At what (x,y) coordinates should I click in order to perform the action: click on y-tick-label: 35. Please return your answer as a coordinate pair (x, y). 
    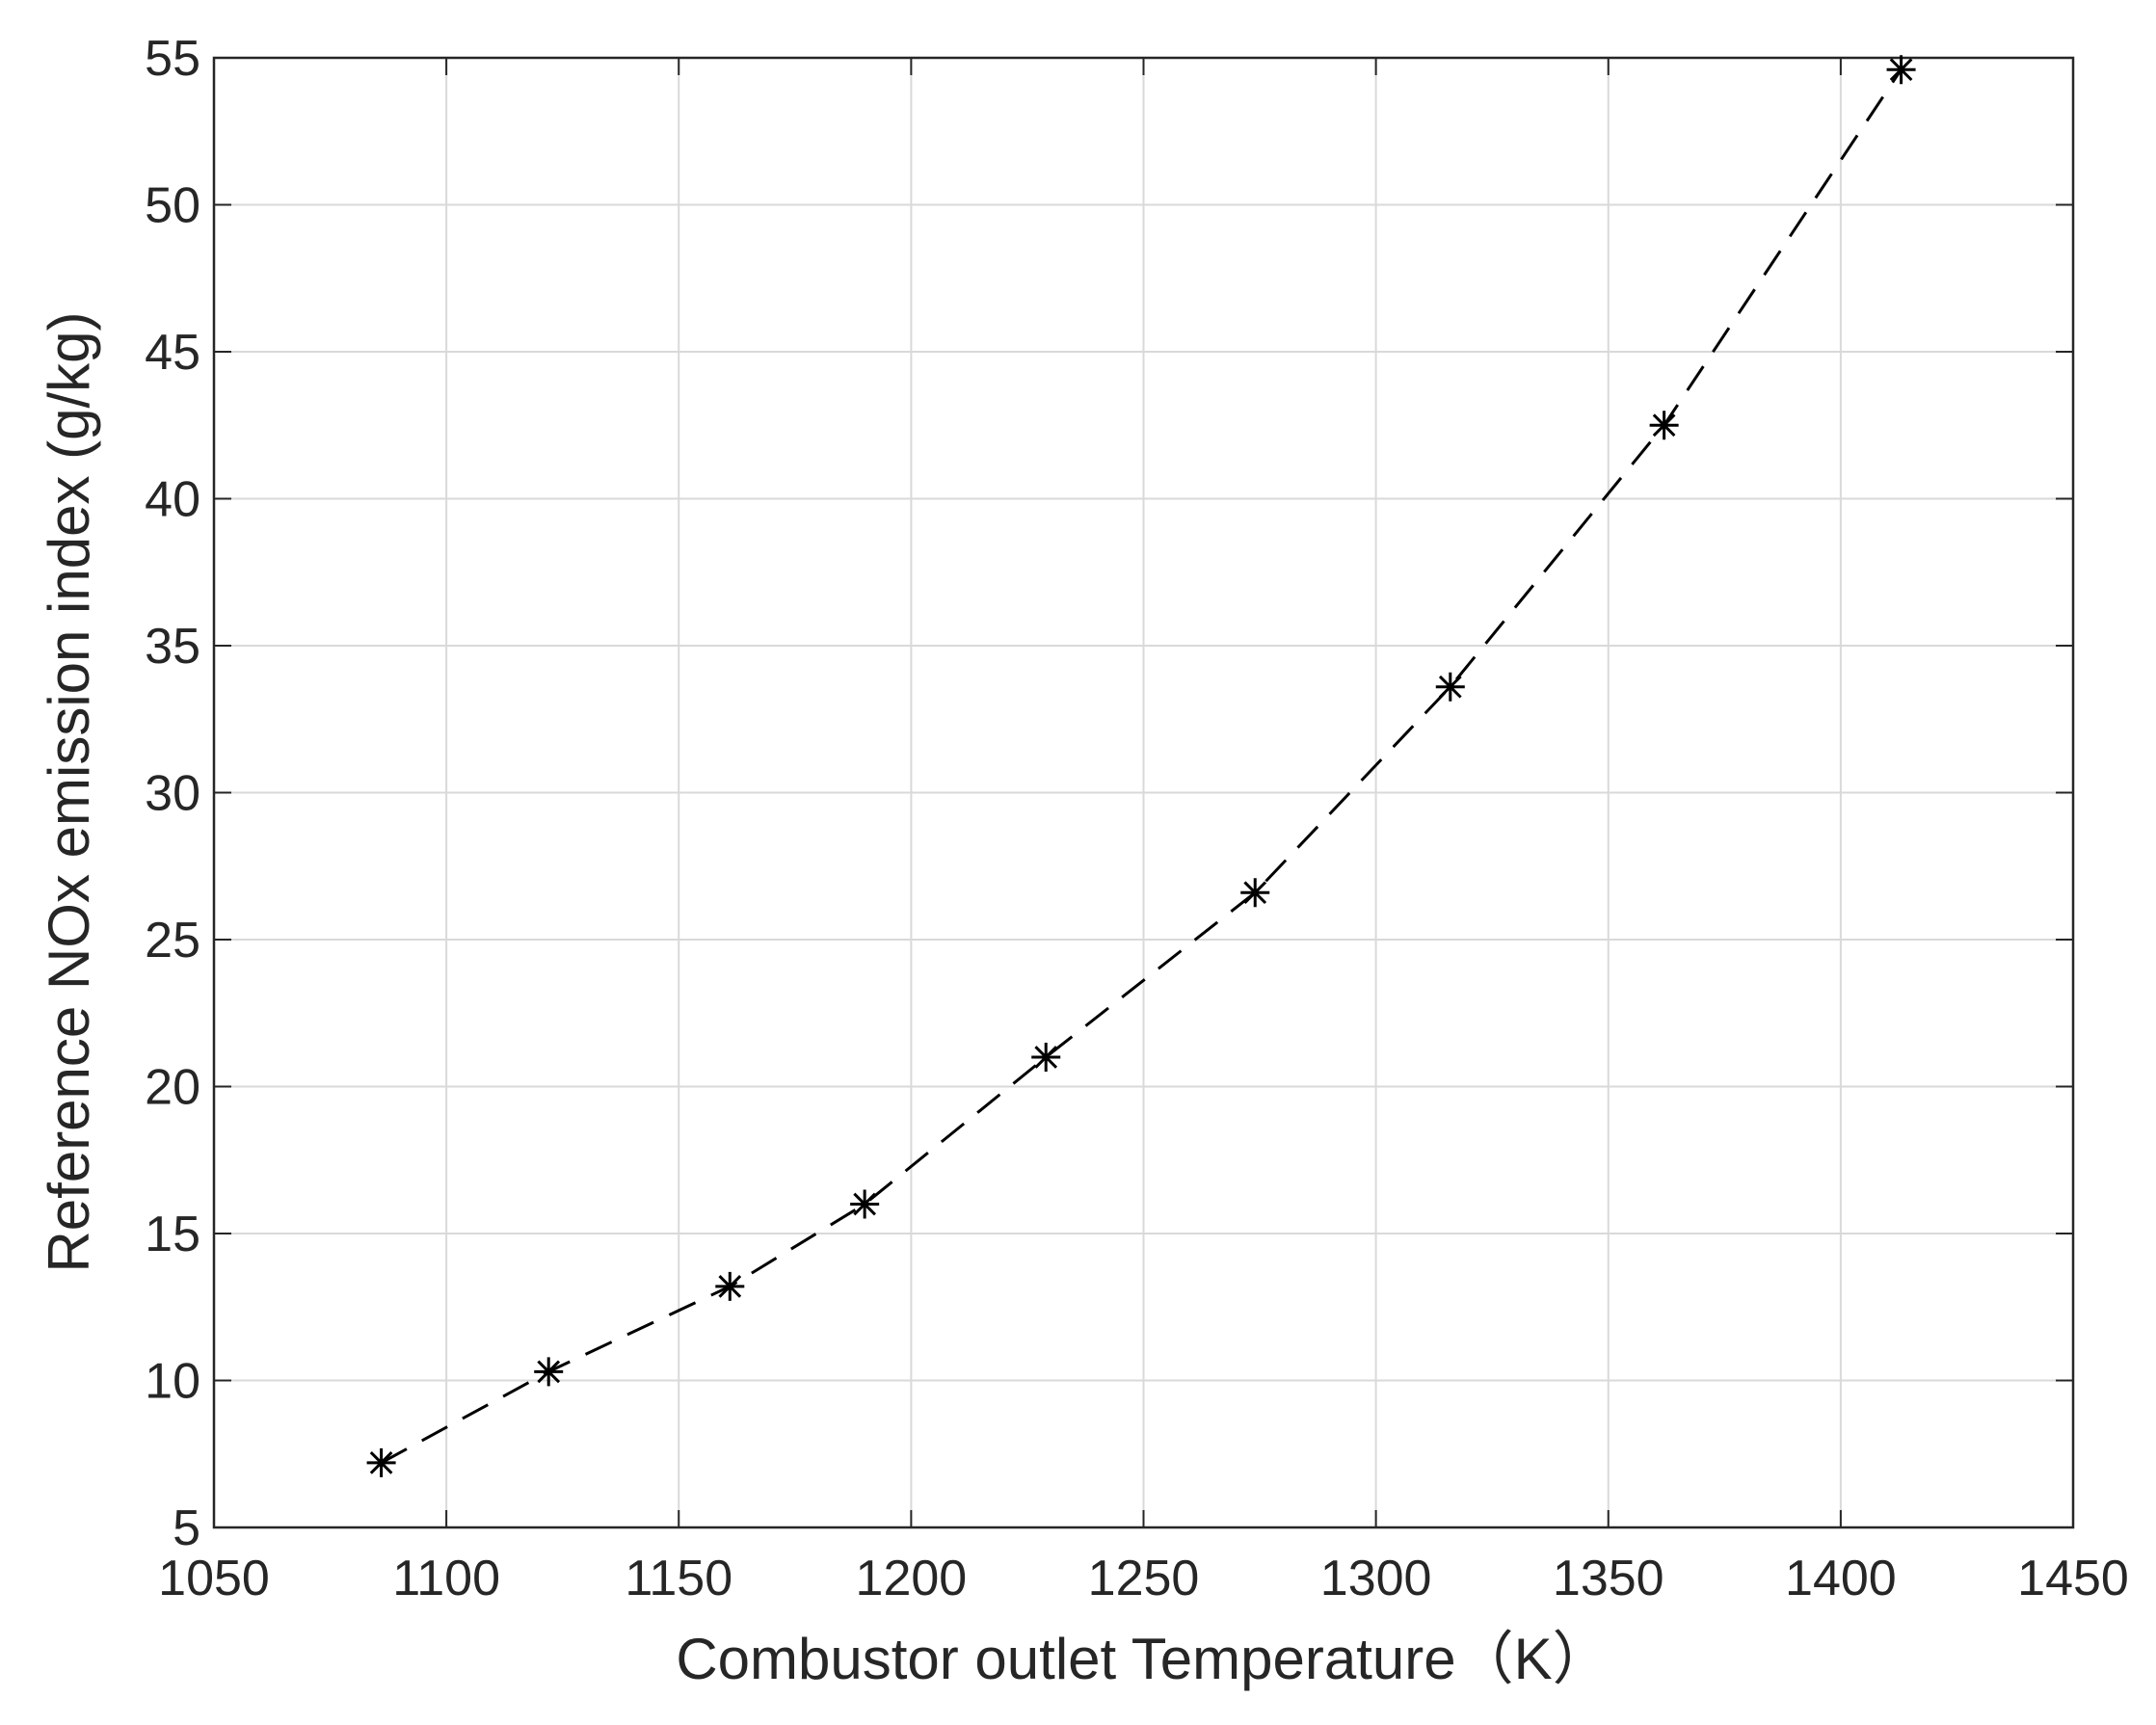
    Looking at the image, I should click on (172, 647).